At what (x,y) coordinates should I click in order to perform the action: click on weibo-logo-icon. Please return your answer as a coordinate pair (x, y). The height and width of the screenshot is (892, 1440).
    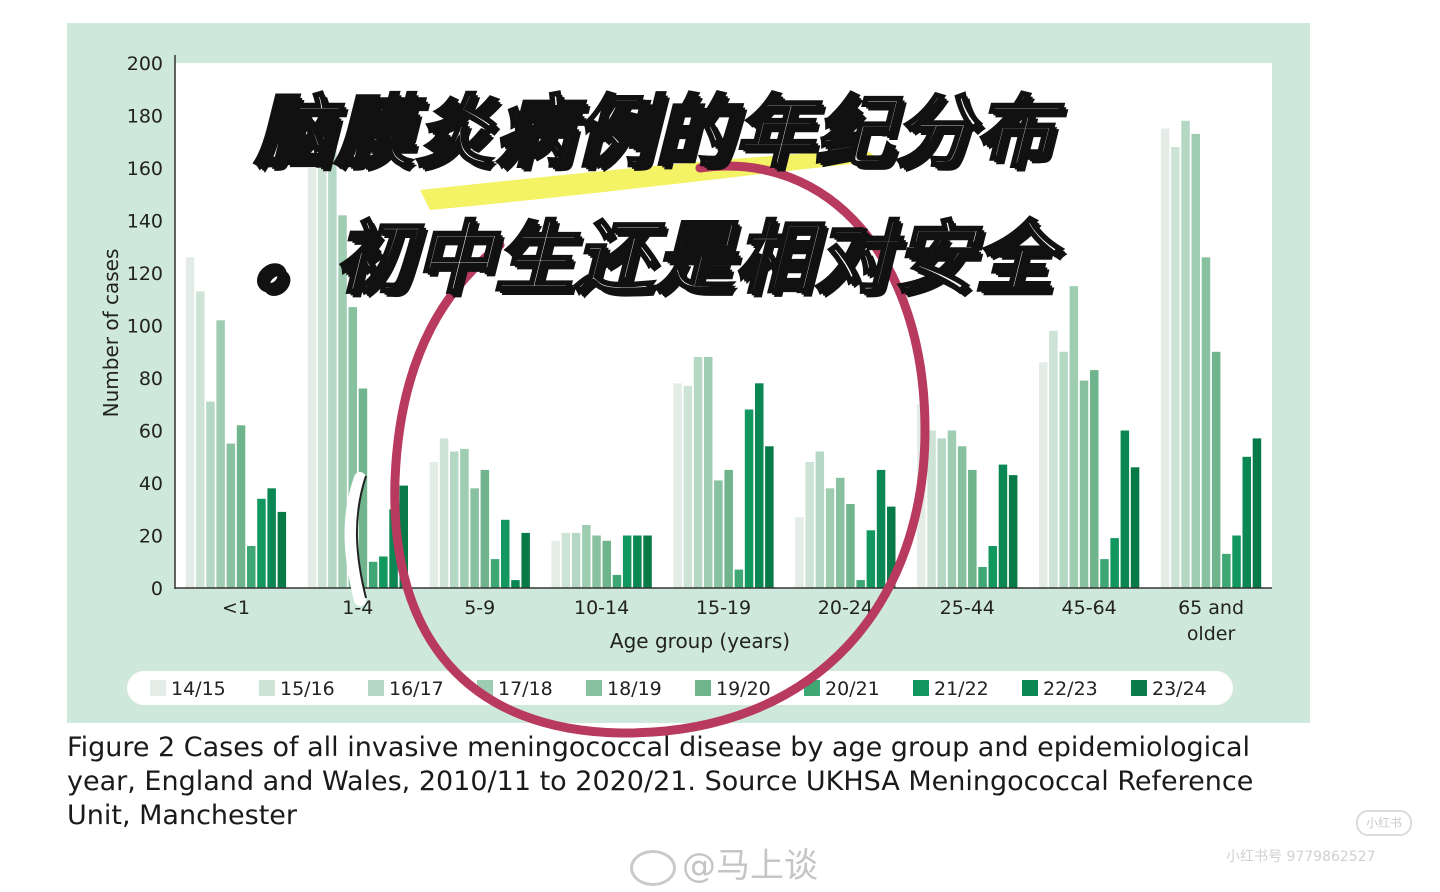
    Looking at the image, I should click on (653, 867).